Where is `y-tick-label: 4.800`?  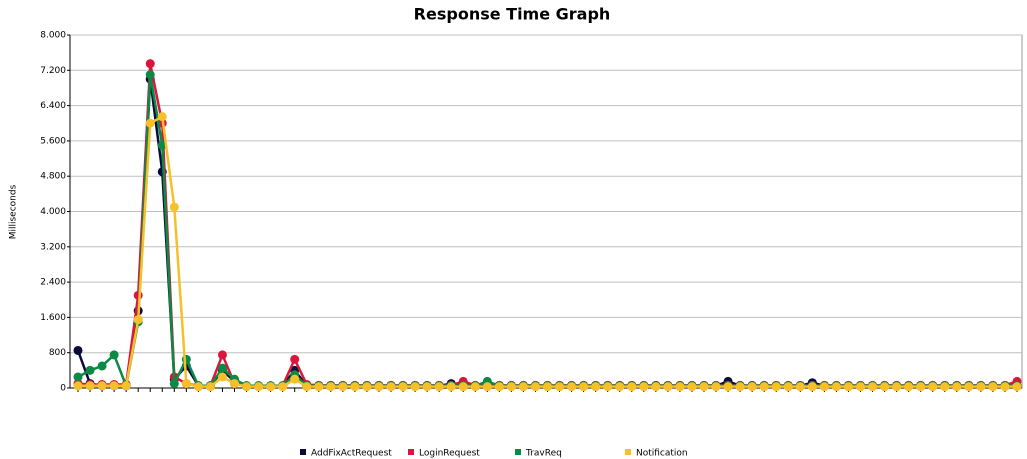 y-tick-label: 4.800 is located at coordinates (53, 177).